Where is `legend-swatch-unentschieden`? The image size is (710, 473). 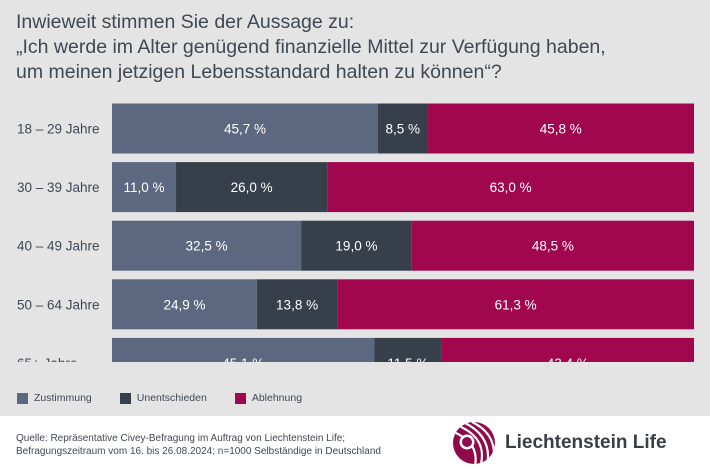
legend-swatch-unentschieden is located at coordinates (125, 398).